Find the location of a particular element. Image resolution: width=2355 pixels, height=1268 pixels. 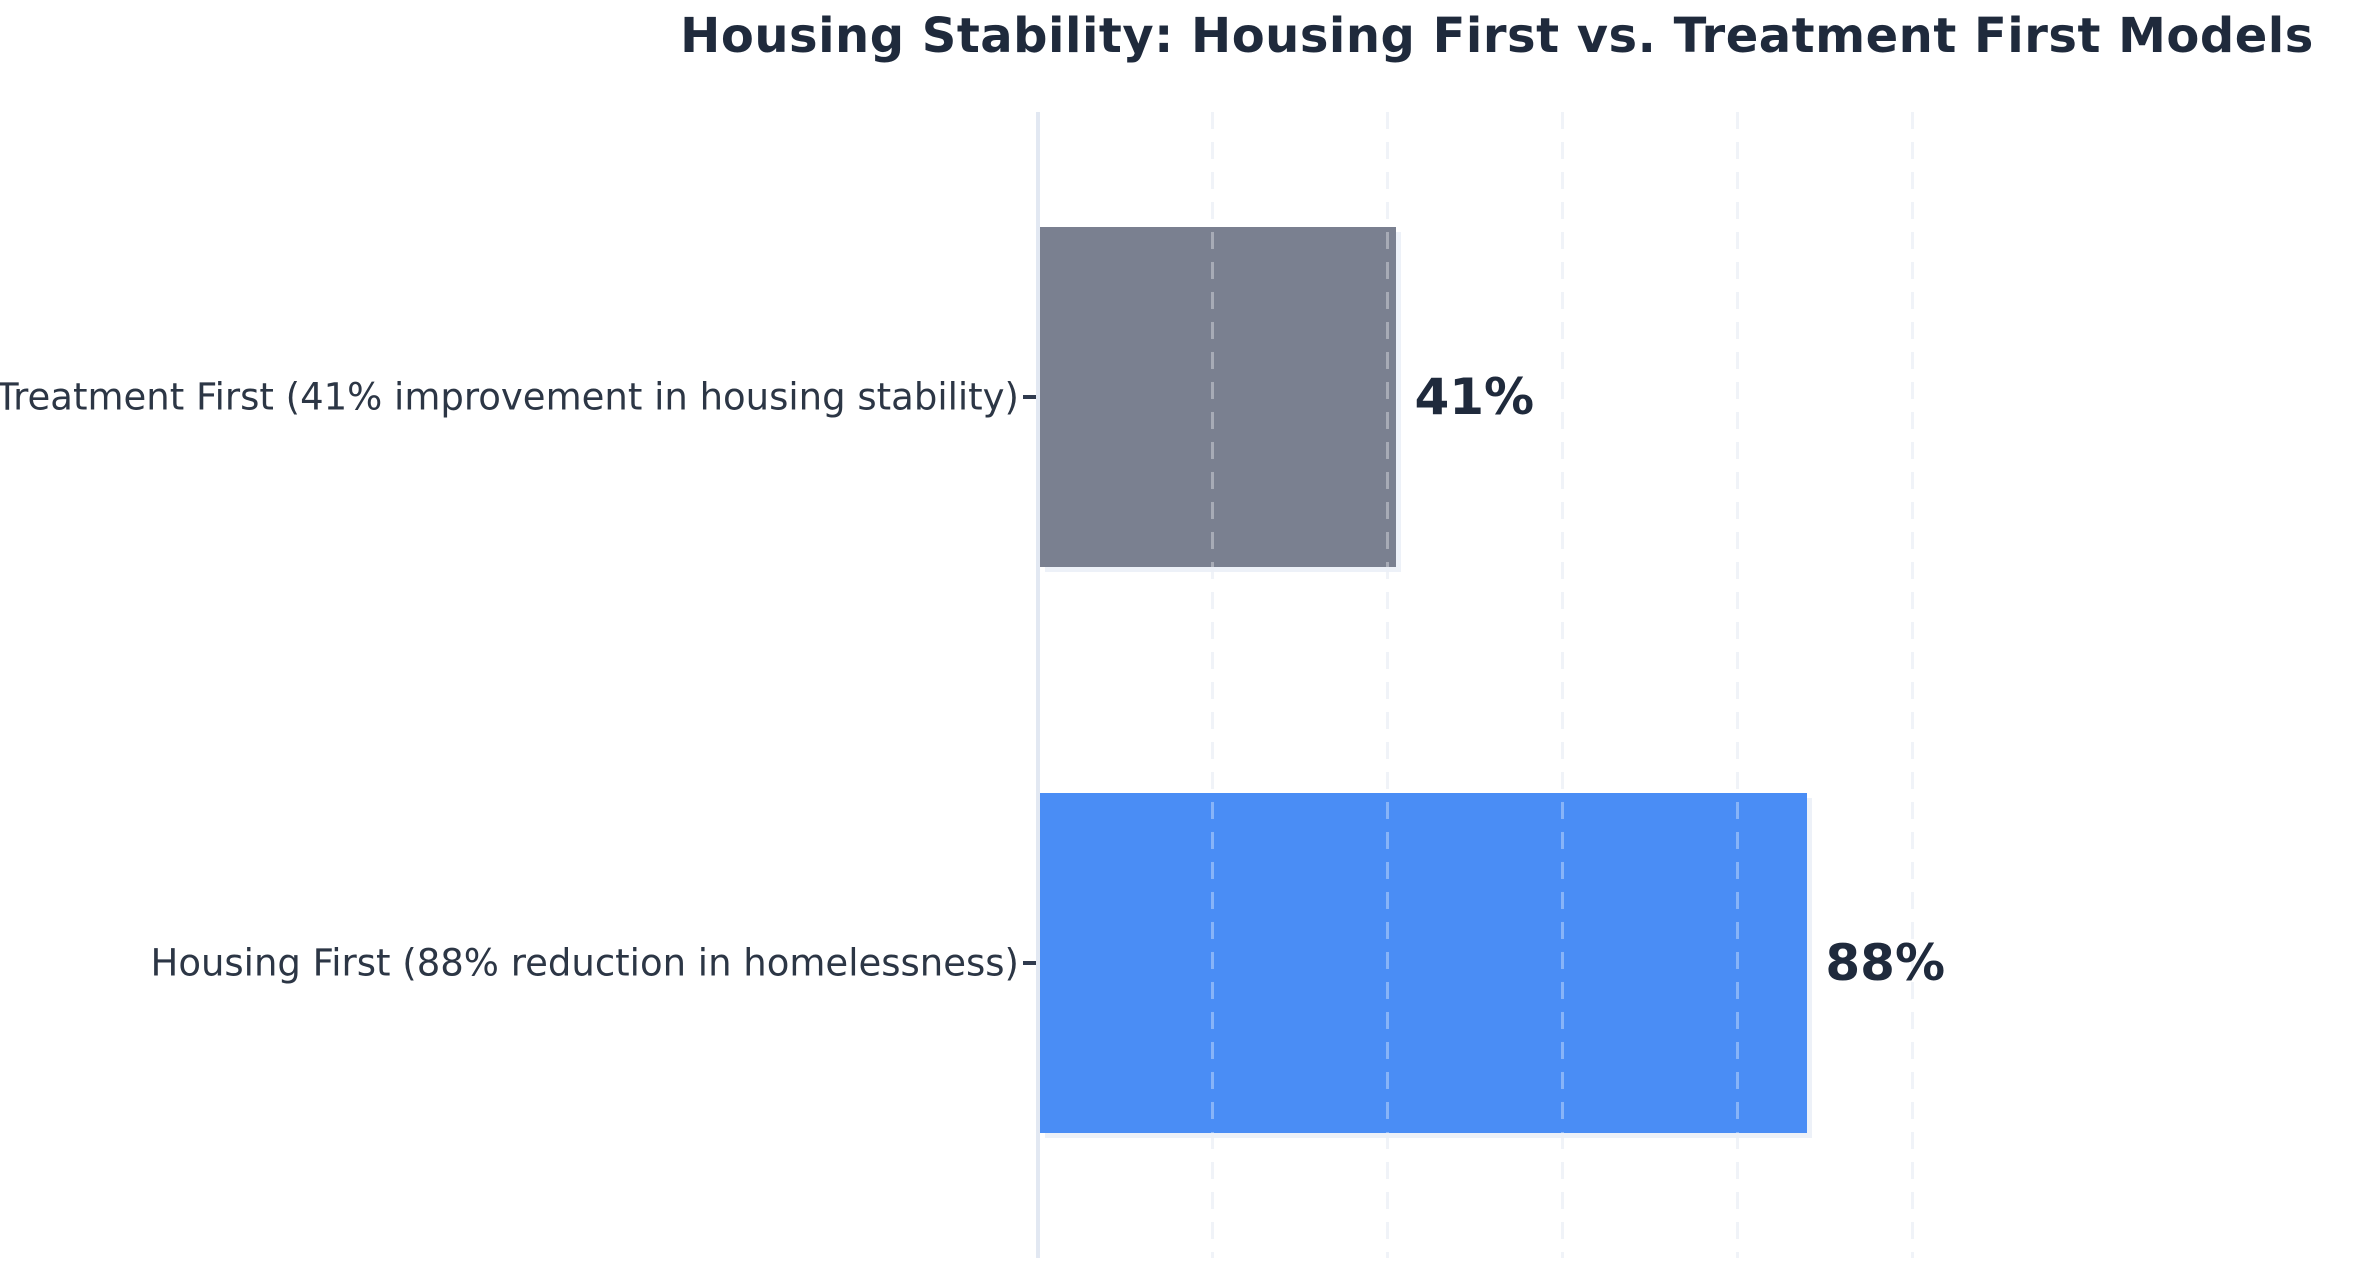

bar-value-label: 88% is located at coordinates (1885, 963).